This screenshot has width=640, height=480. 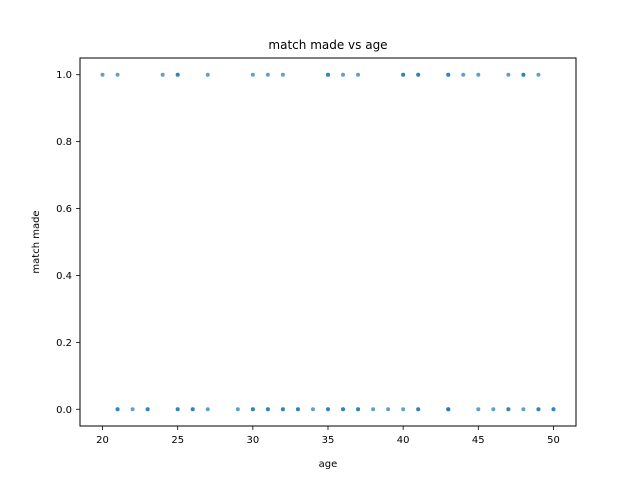 What do you see at coordinates (64, 276) in the screenshot?
I see `y-tick-label: 0.4` at bounding box center [64, 276].